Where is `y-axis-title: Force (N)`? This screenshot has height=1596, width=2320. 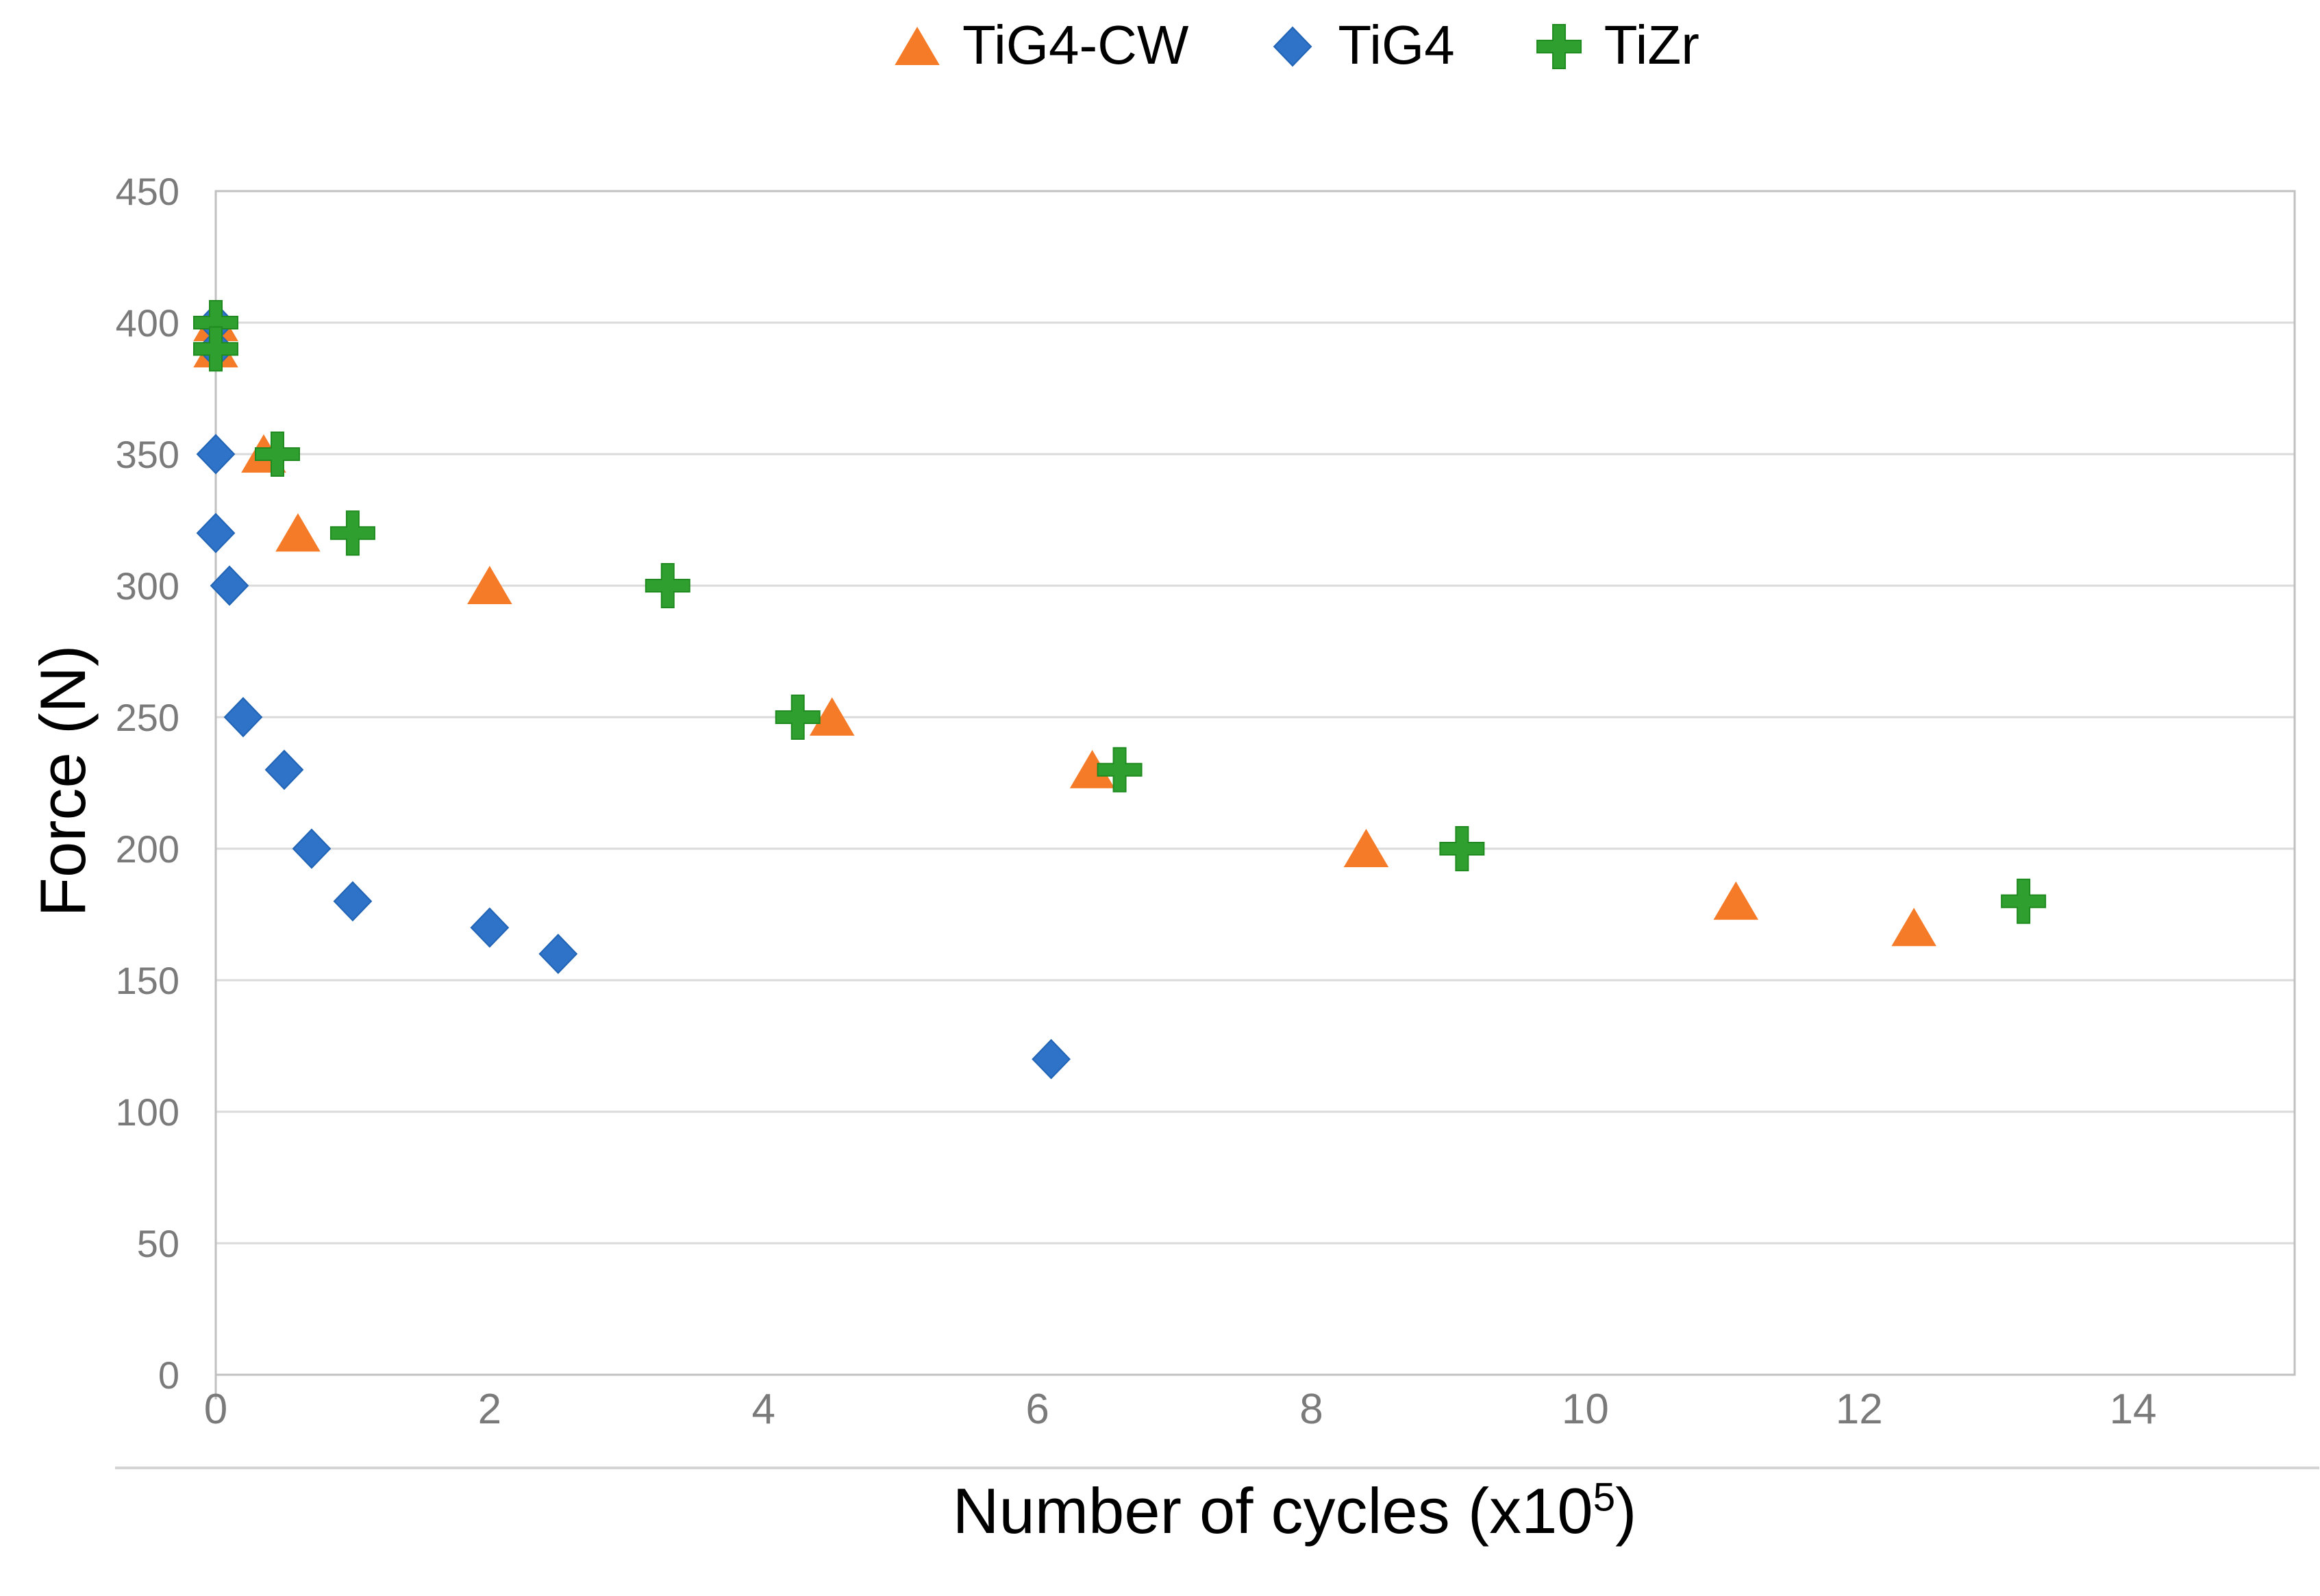 y-axis-title: Force (N) is located at coordinates (63, 781).